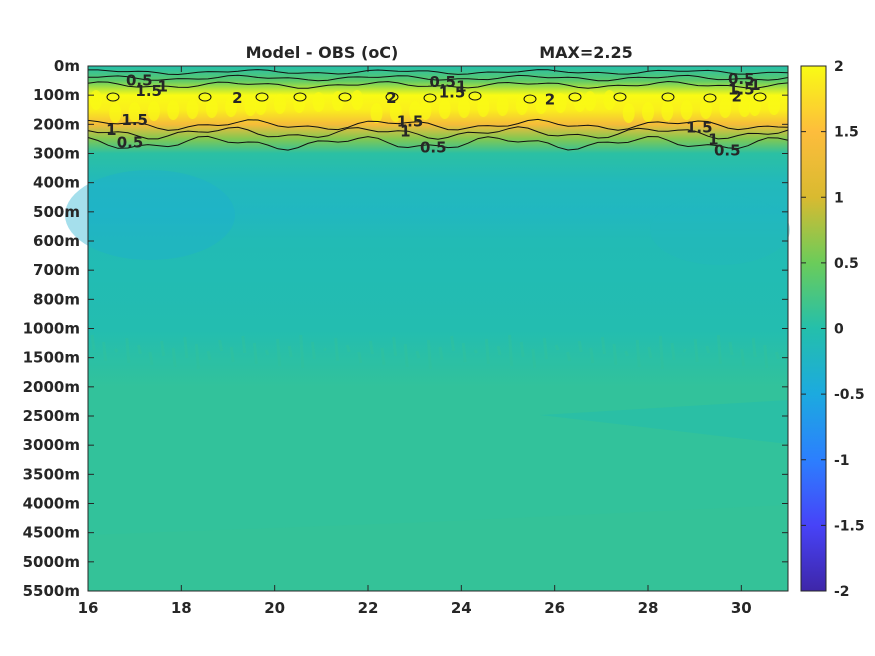 The image size is (875, 656). What do you see at coordinates (56, 183) in the screenshot?
I see `y-tick-label: 400m` at bounding box center [56, 183].